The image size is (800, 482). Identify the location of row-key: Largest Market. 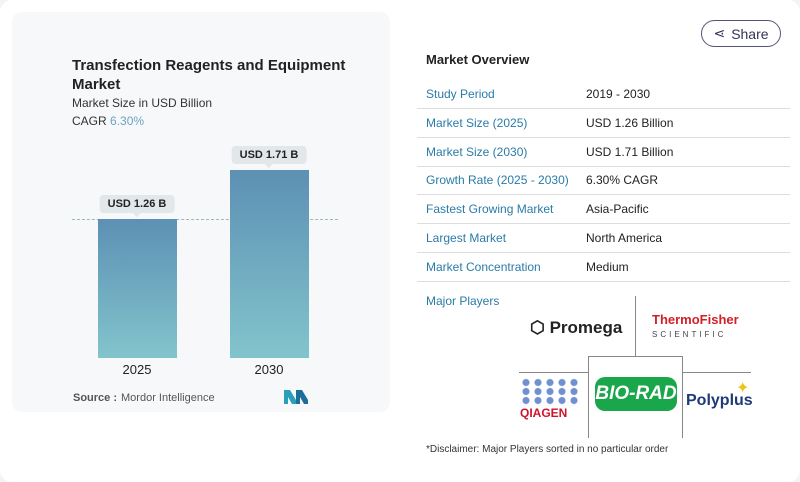
(466, 238).